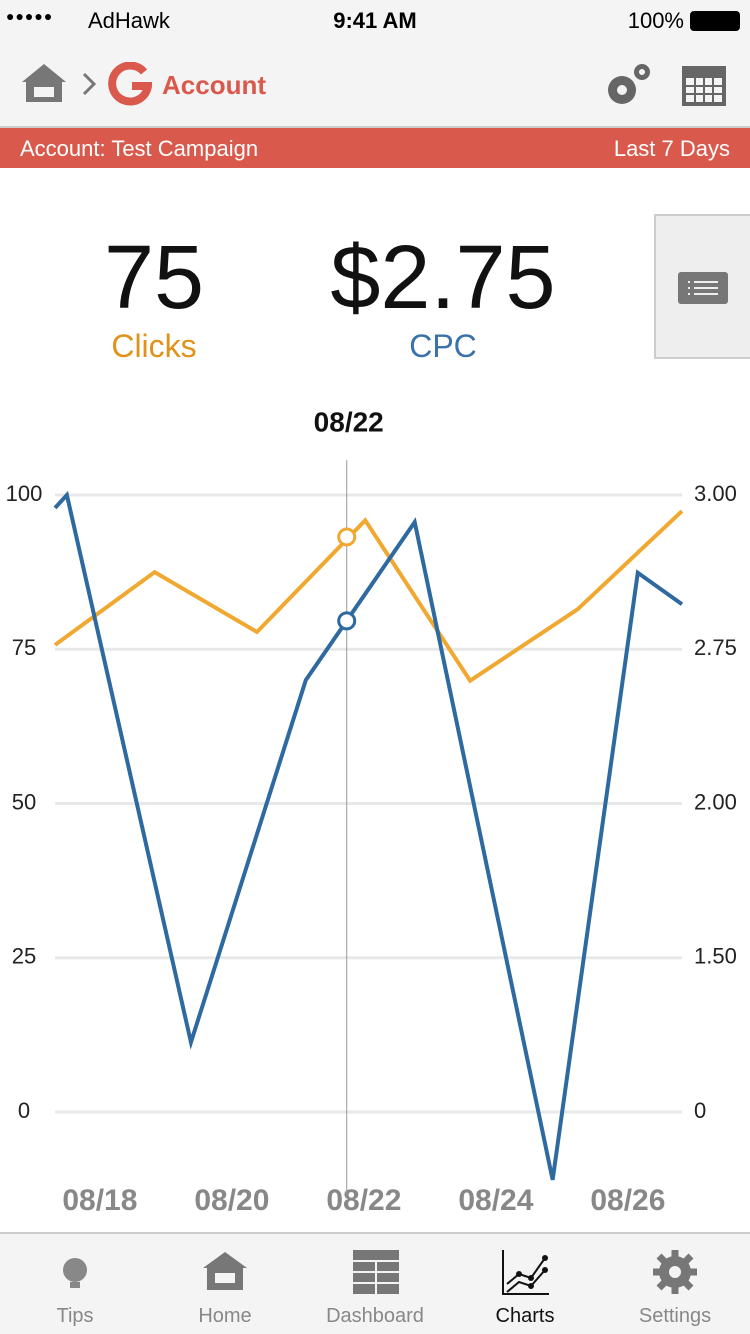  What do you see at coordinates (715, 493) in the screenshot?
I see `y2-tick-label: 3.00` at bounding box center [715, 493].